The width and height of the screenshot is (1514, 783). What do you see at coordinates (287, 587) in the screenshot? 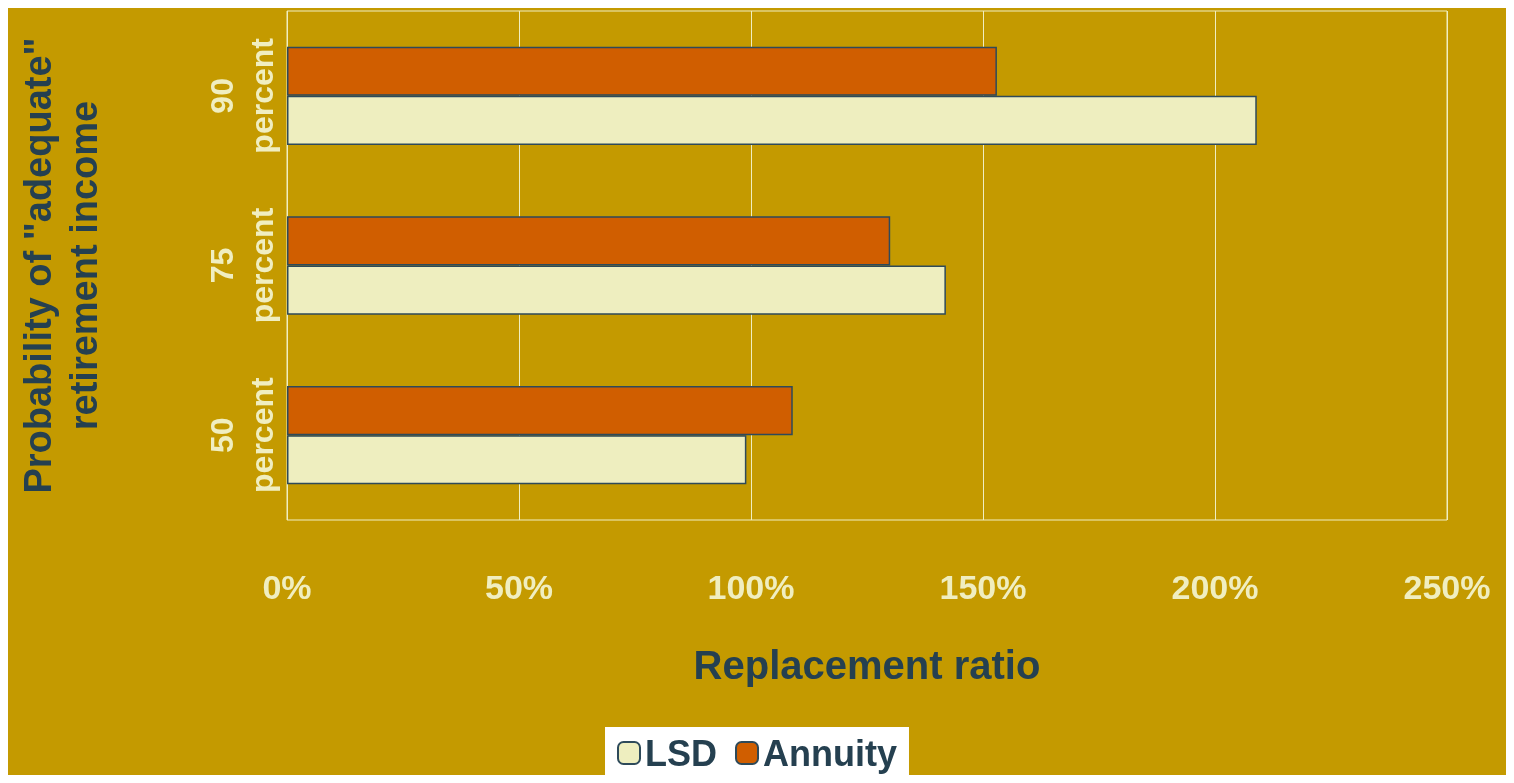
I see `x-tick-label: 0%` at bounding box center [287, 587].